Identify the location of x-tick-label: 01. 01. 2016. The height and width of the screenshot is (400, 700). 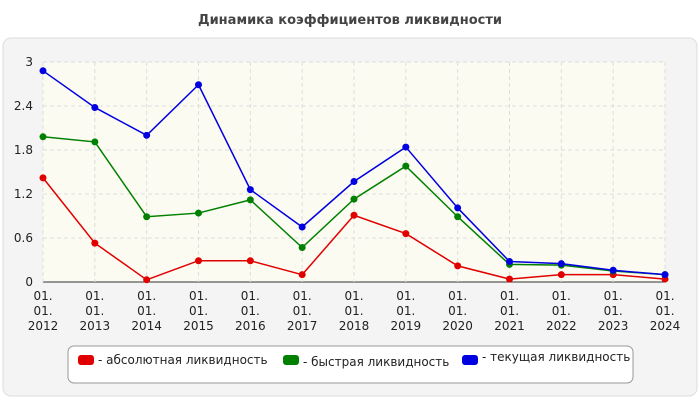
(250, 311).